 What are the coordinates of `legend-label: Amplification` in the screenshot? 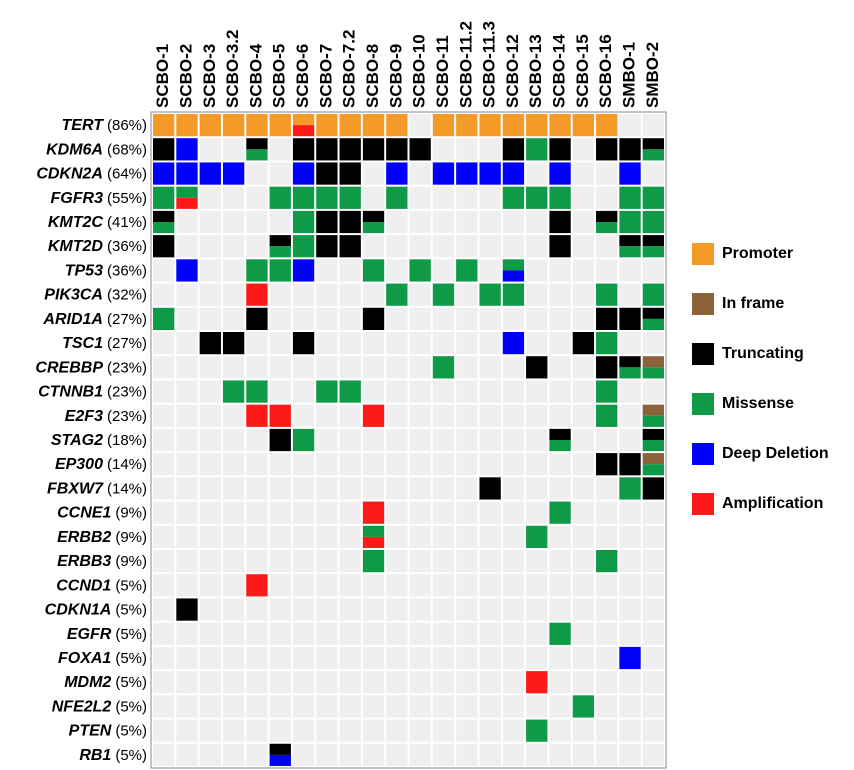 It's located at (772, 503).